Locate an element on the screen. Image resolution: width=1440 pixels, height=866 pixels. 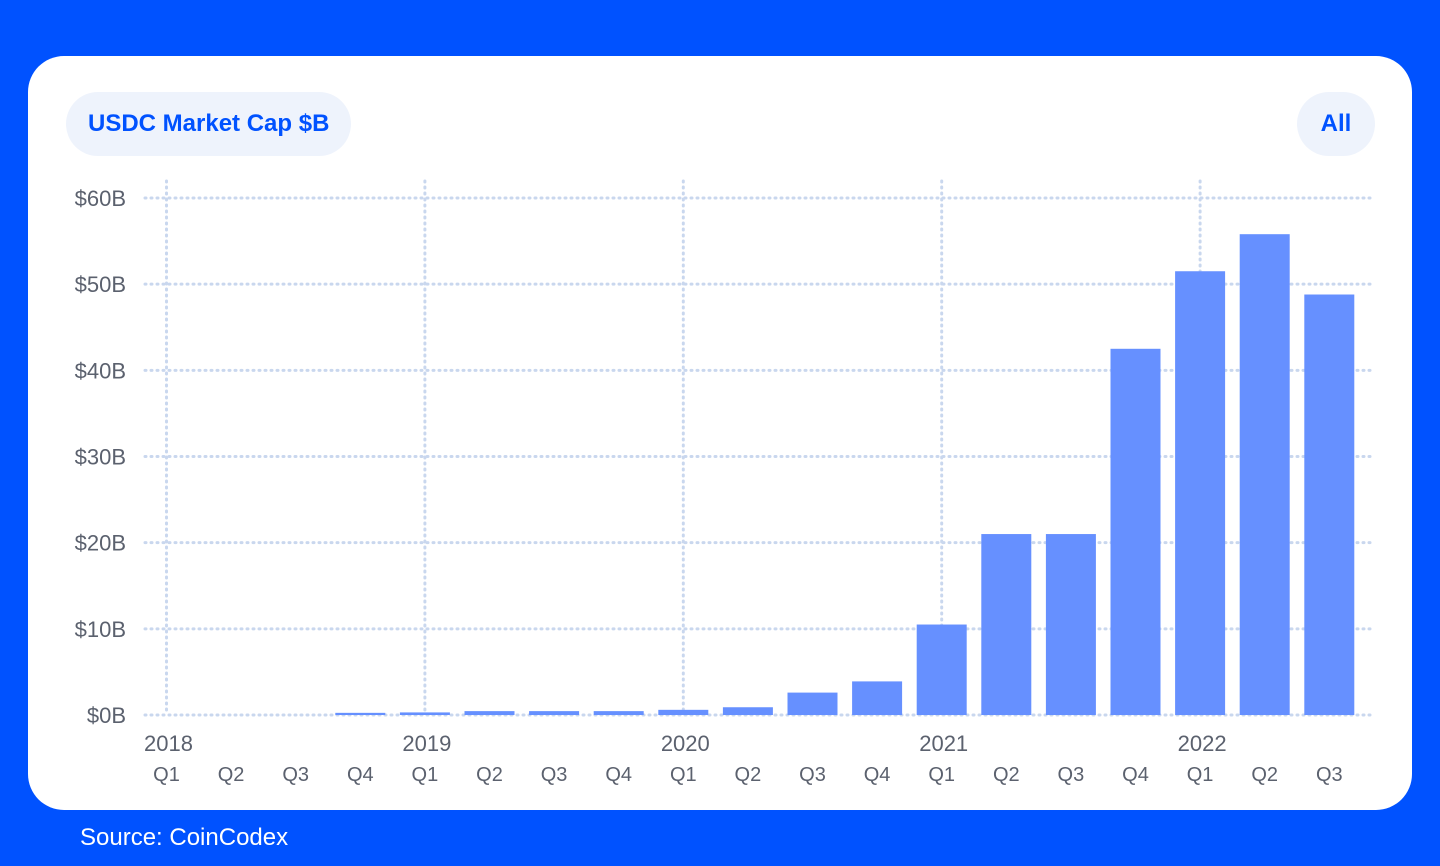
source-note: Source: CoinCodex is located at coordinates (184, 837).